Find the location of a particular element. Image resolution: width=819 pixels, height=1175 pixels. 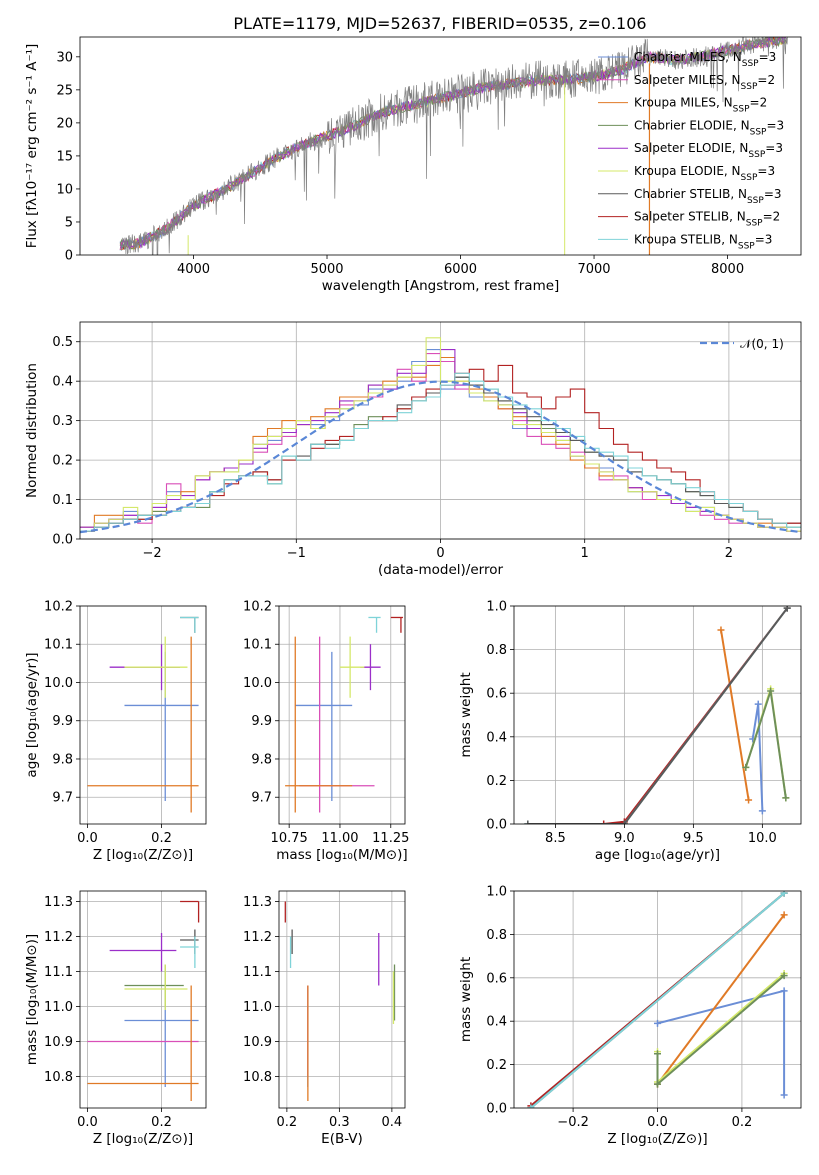

y-tick-label: 10.9 is located at coordinates (257, 1042).